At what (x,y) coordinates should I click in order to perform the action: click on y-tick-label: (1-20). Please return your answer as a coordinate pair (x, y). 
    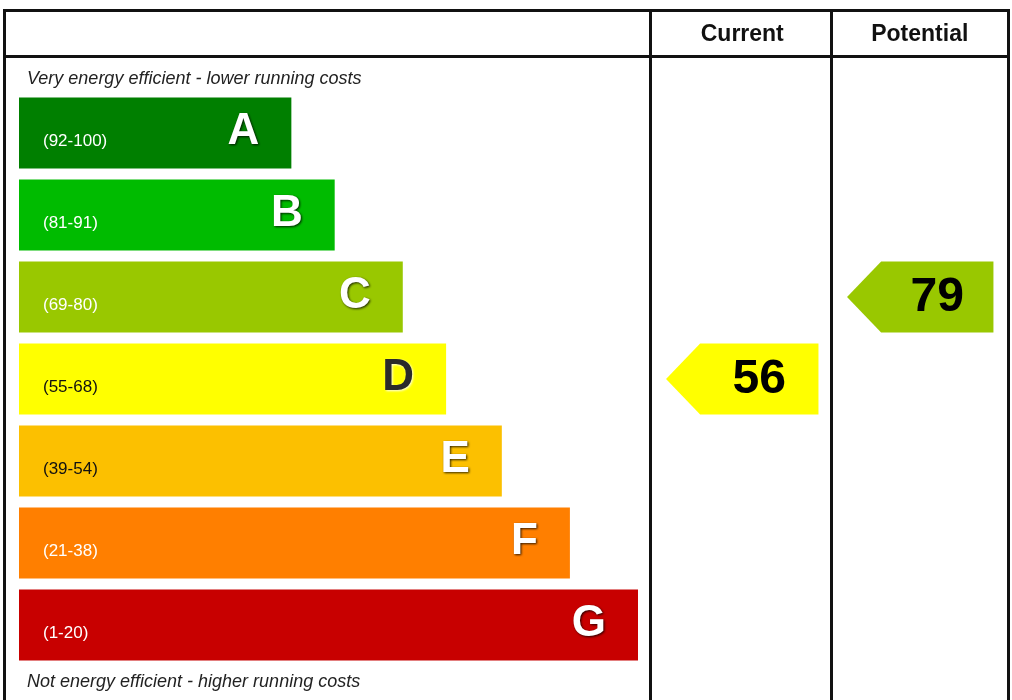
    Looking at the image, I should click on (66, 632).